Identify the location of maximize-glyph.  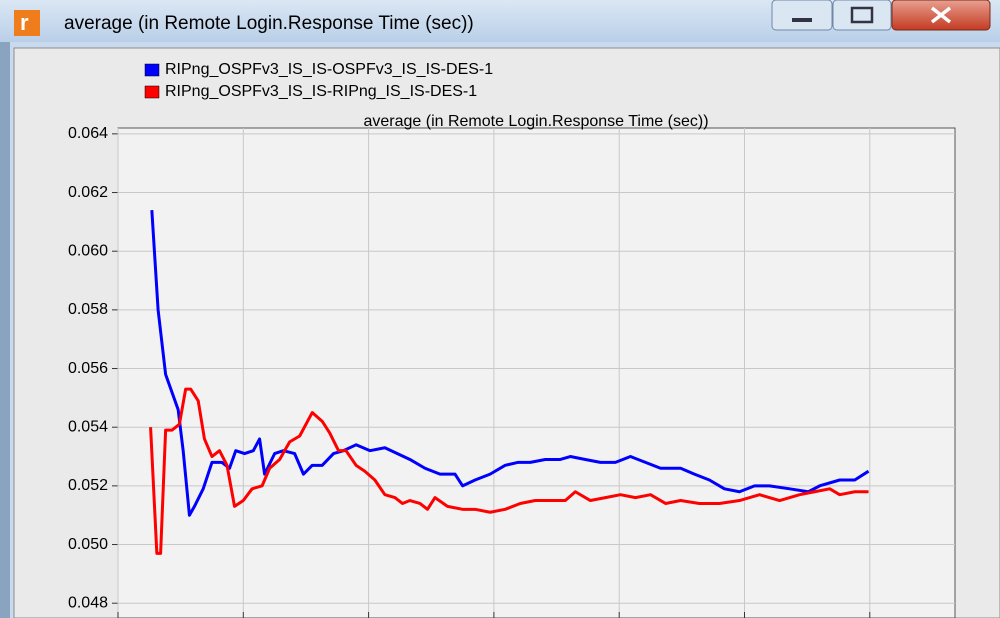
(862, 15).